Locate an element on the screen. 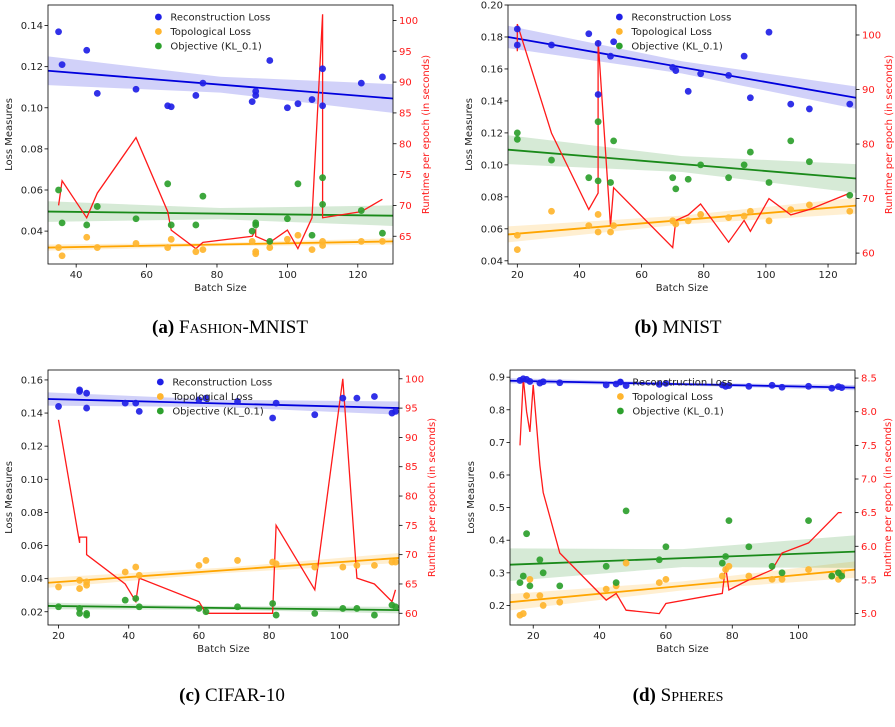 Image resolution: width=895 pixels, height=727 pixels. y2-tick-label: 80 is located at coordinates (411, 497).